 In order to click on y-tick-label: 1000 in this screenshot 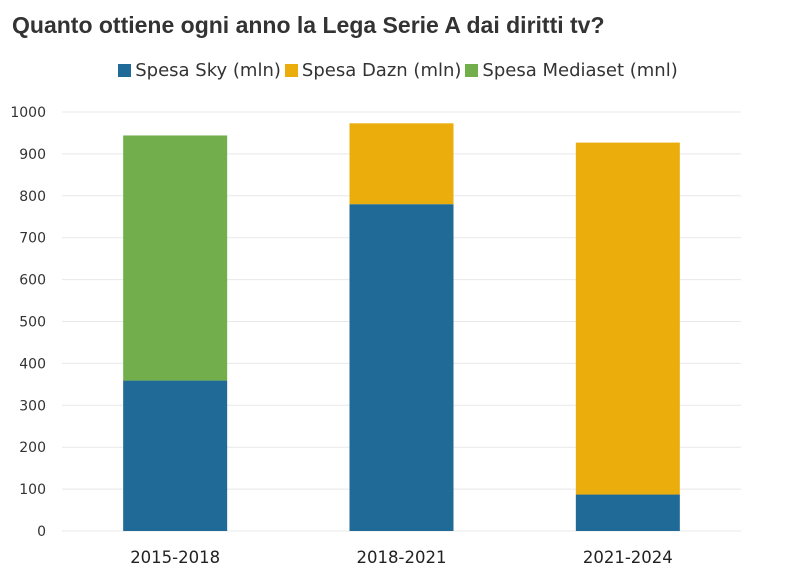, I will do `click(28, 113)`.